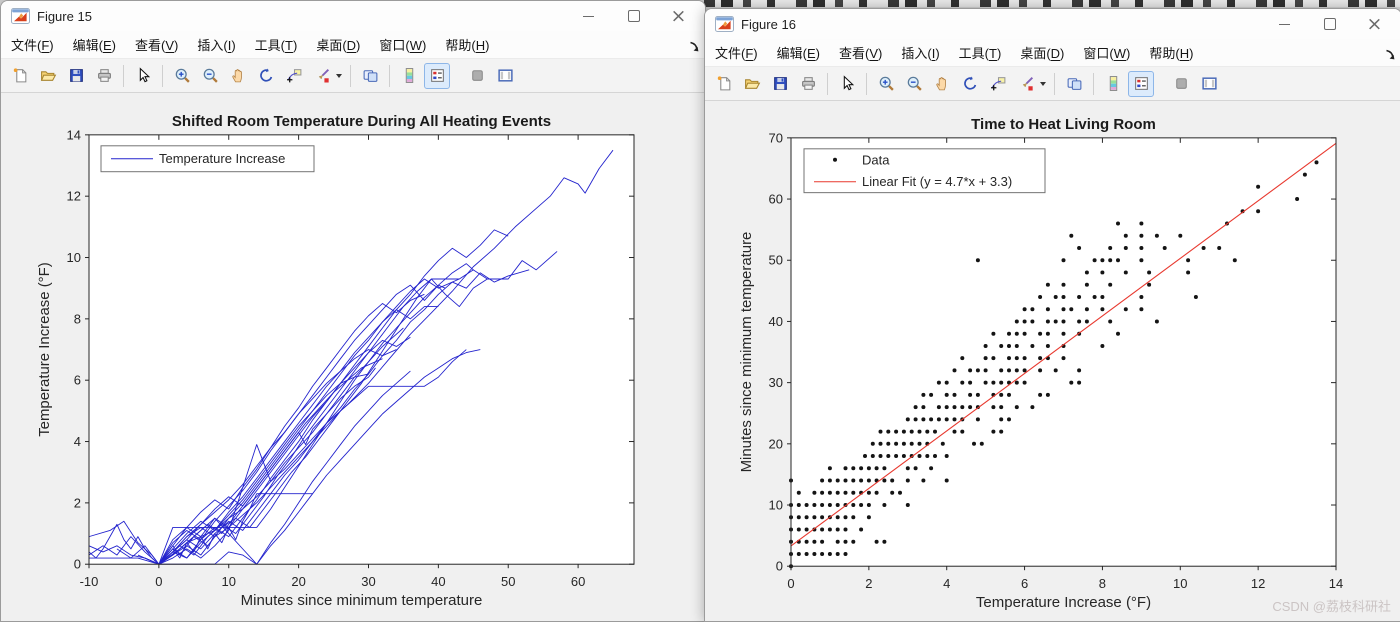  I want to click on plot-tools-icon, so click(505, 75).